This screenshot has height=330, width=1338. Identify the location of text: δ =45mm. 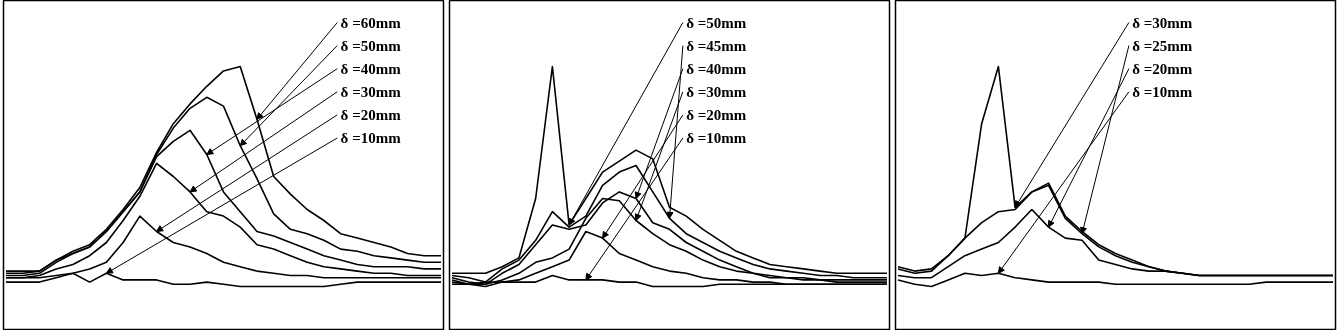
(716, 45).